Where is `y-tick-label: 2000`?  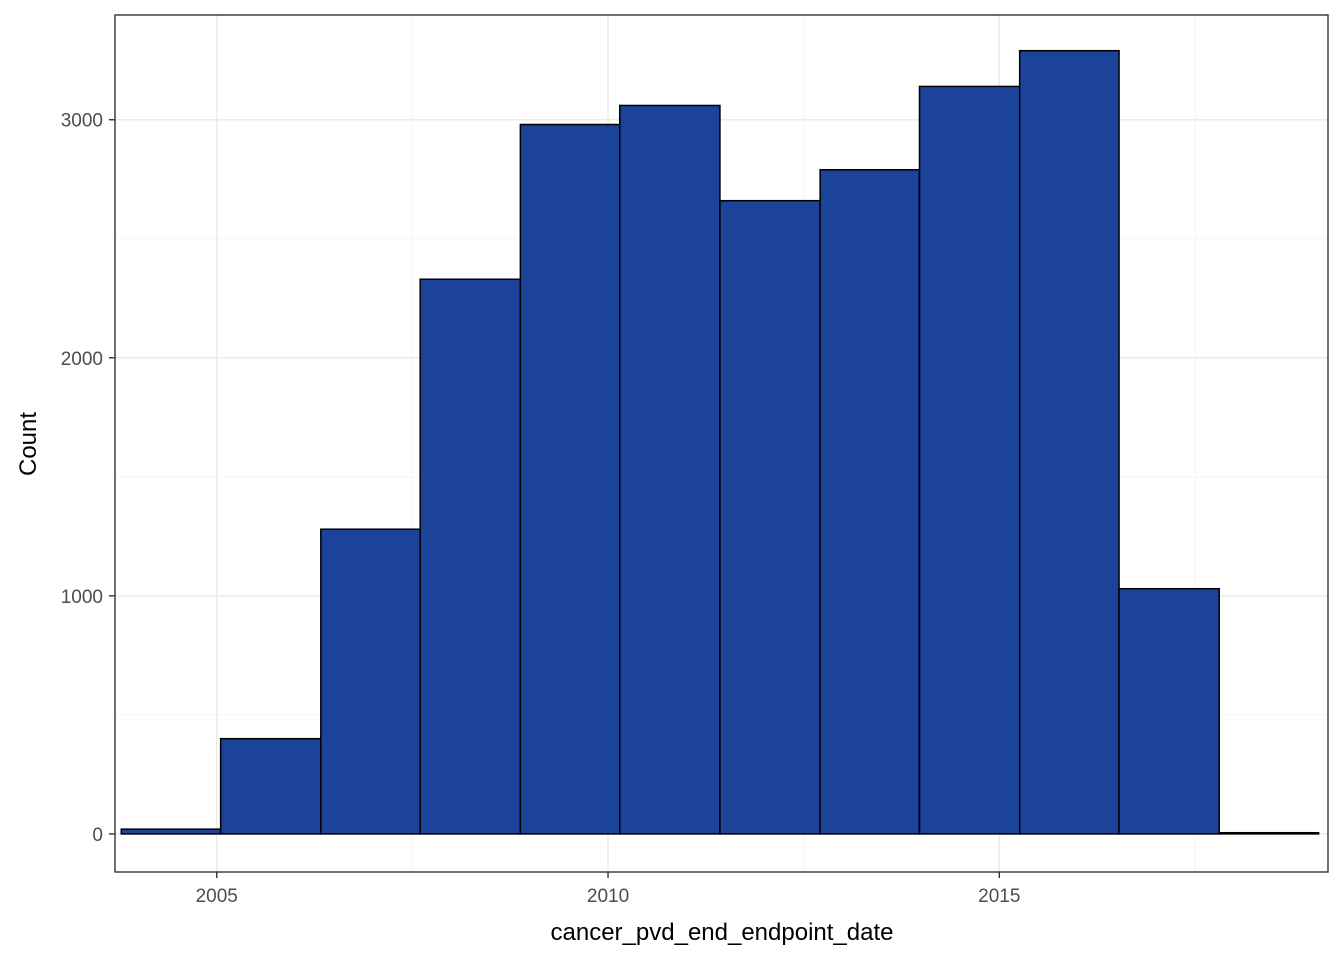 y-tick-label: 2000 is located at coordinates (82, 359).